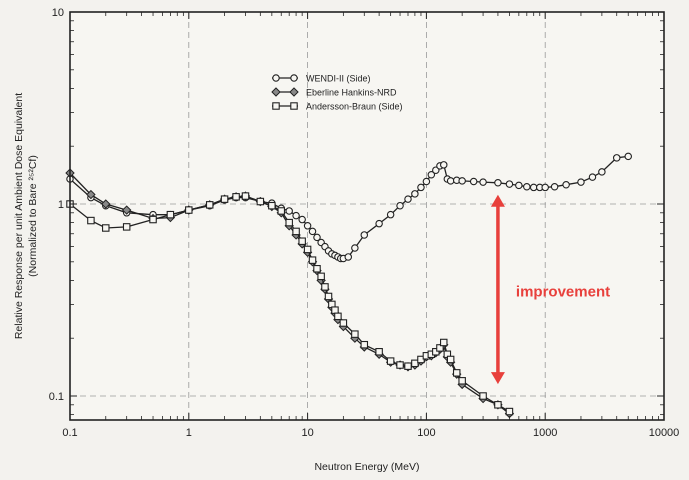 The image size is (689, 480). I want to click on y-tick-label: 1, so click(61, 205).